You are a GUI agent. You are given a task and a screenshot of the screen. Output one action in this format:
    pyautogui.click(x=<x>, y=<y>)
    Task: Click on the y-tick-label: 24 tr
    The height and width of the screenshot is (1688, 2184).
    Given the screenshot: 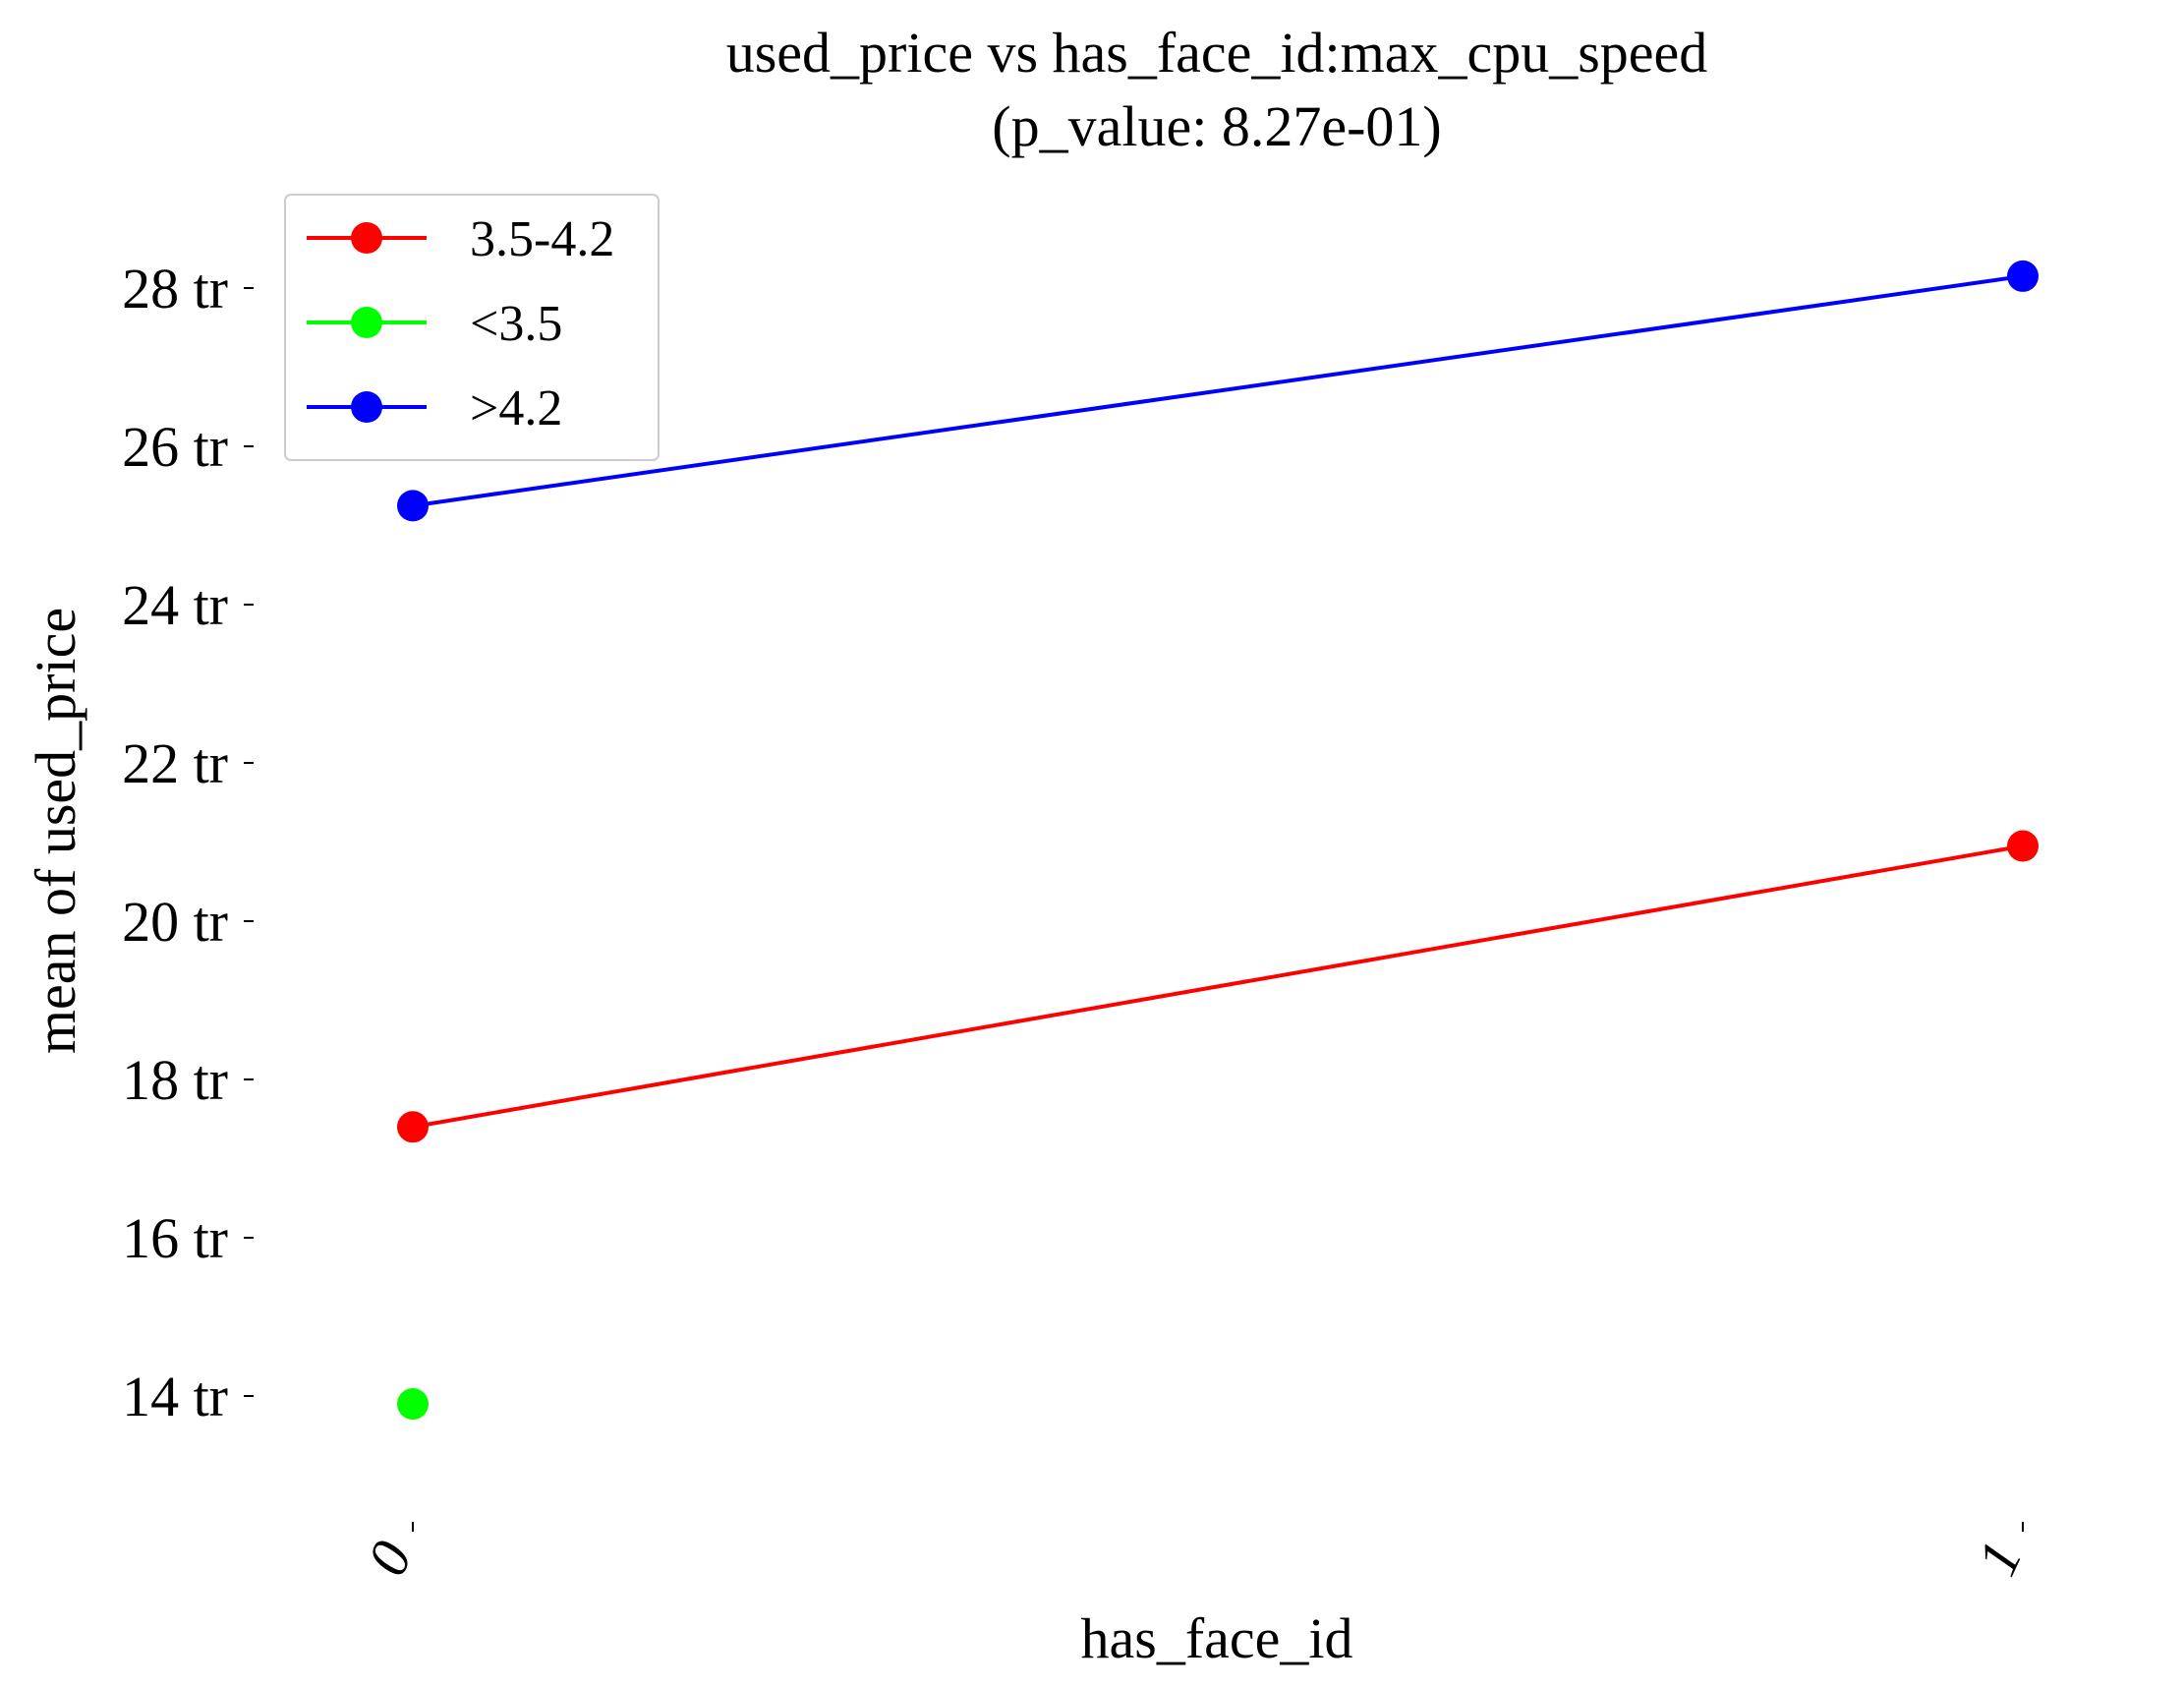 What is the action you would take?
    pyautogui.click(x=175, y=605)
    